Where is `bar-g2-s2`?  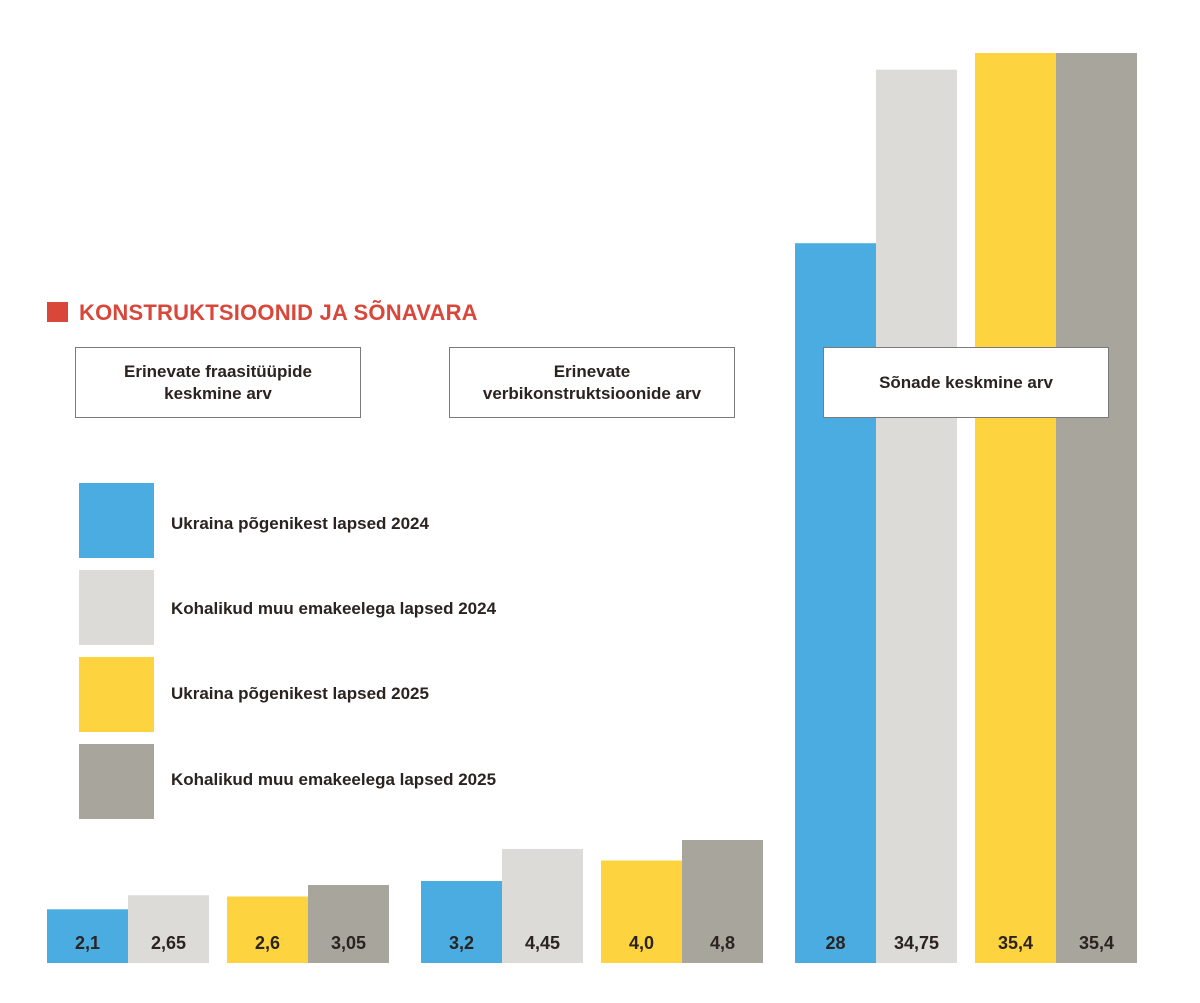 bar-g2-s2 is located at coordinates (542, 905).